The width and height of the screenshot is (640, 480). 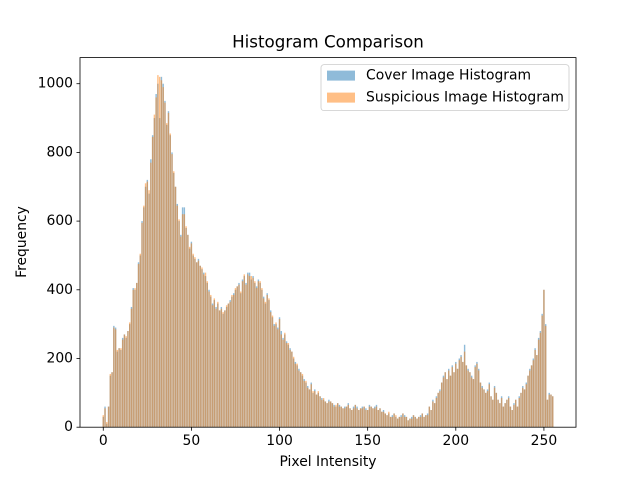 I want to click on legend-label: Suspicious Image Histogram, so click(x=465, y=98).